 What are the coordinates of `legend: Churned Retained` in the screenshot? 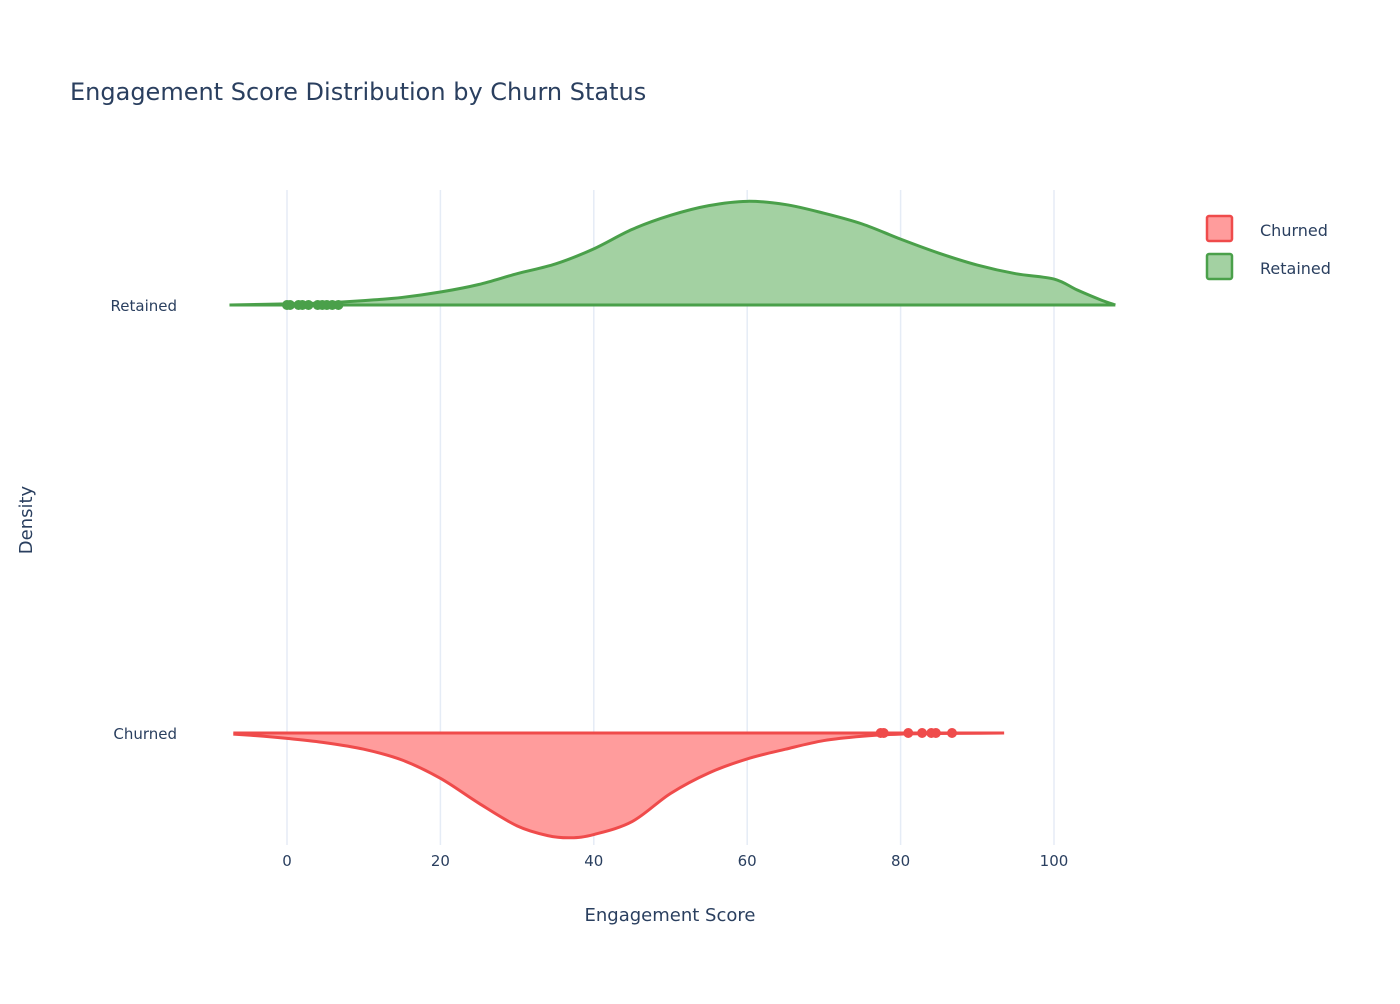 It's located at (1268, 247).